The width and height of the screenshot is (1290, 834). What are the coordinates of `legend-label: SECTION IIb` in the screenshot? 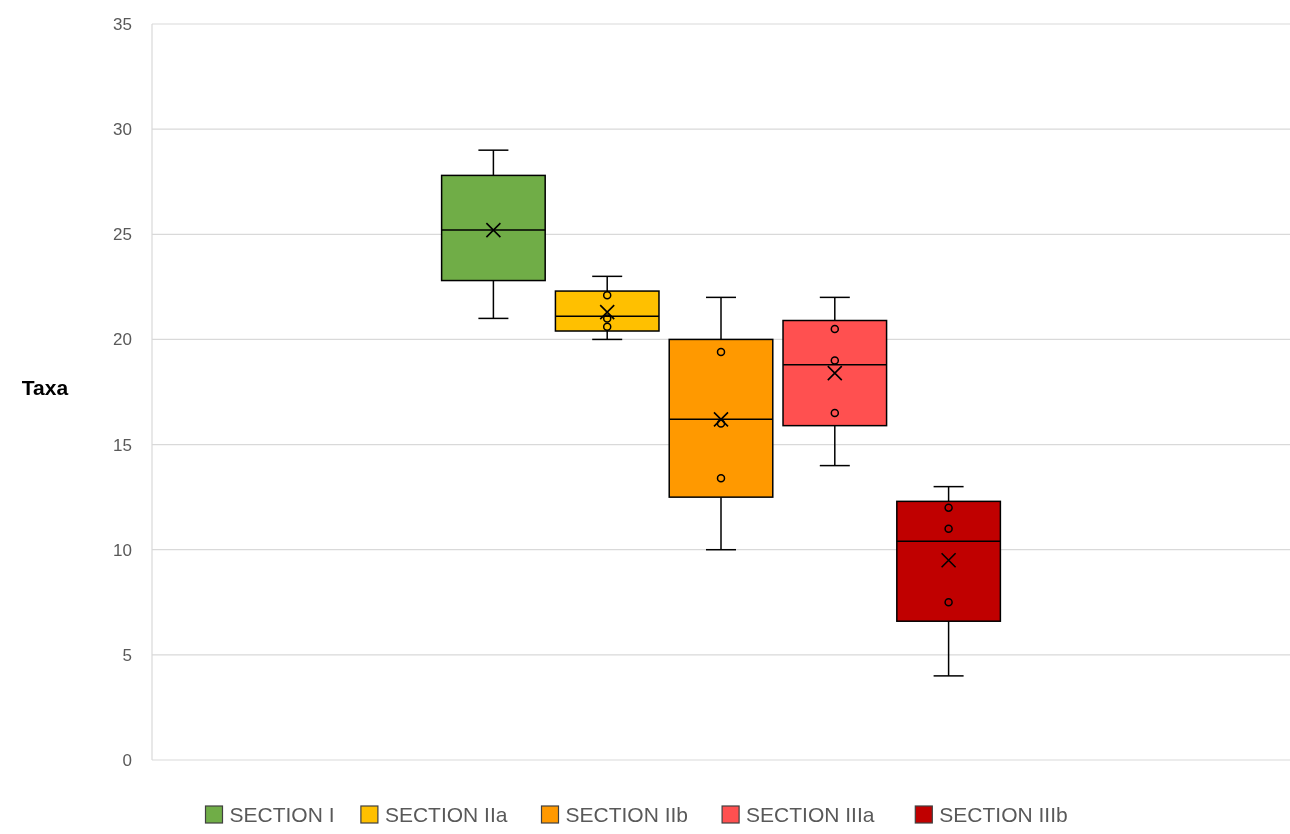 It's located at (627, 814).